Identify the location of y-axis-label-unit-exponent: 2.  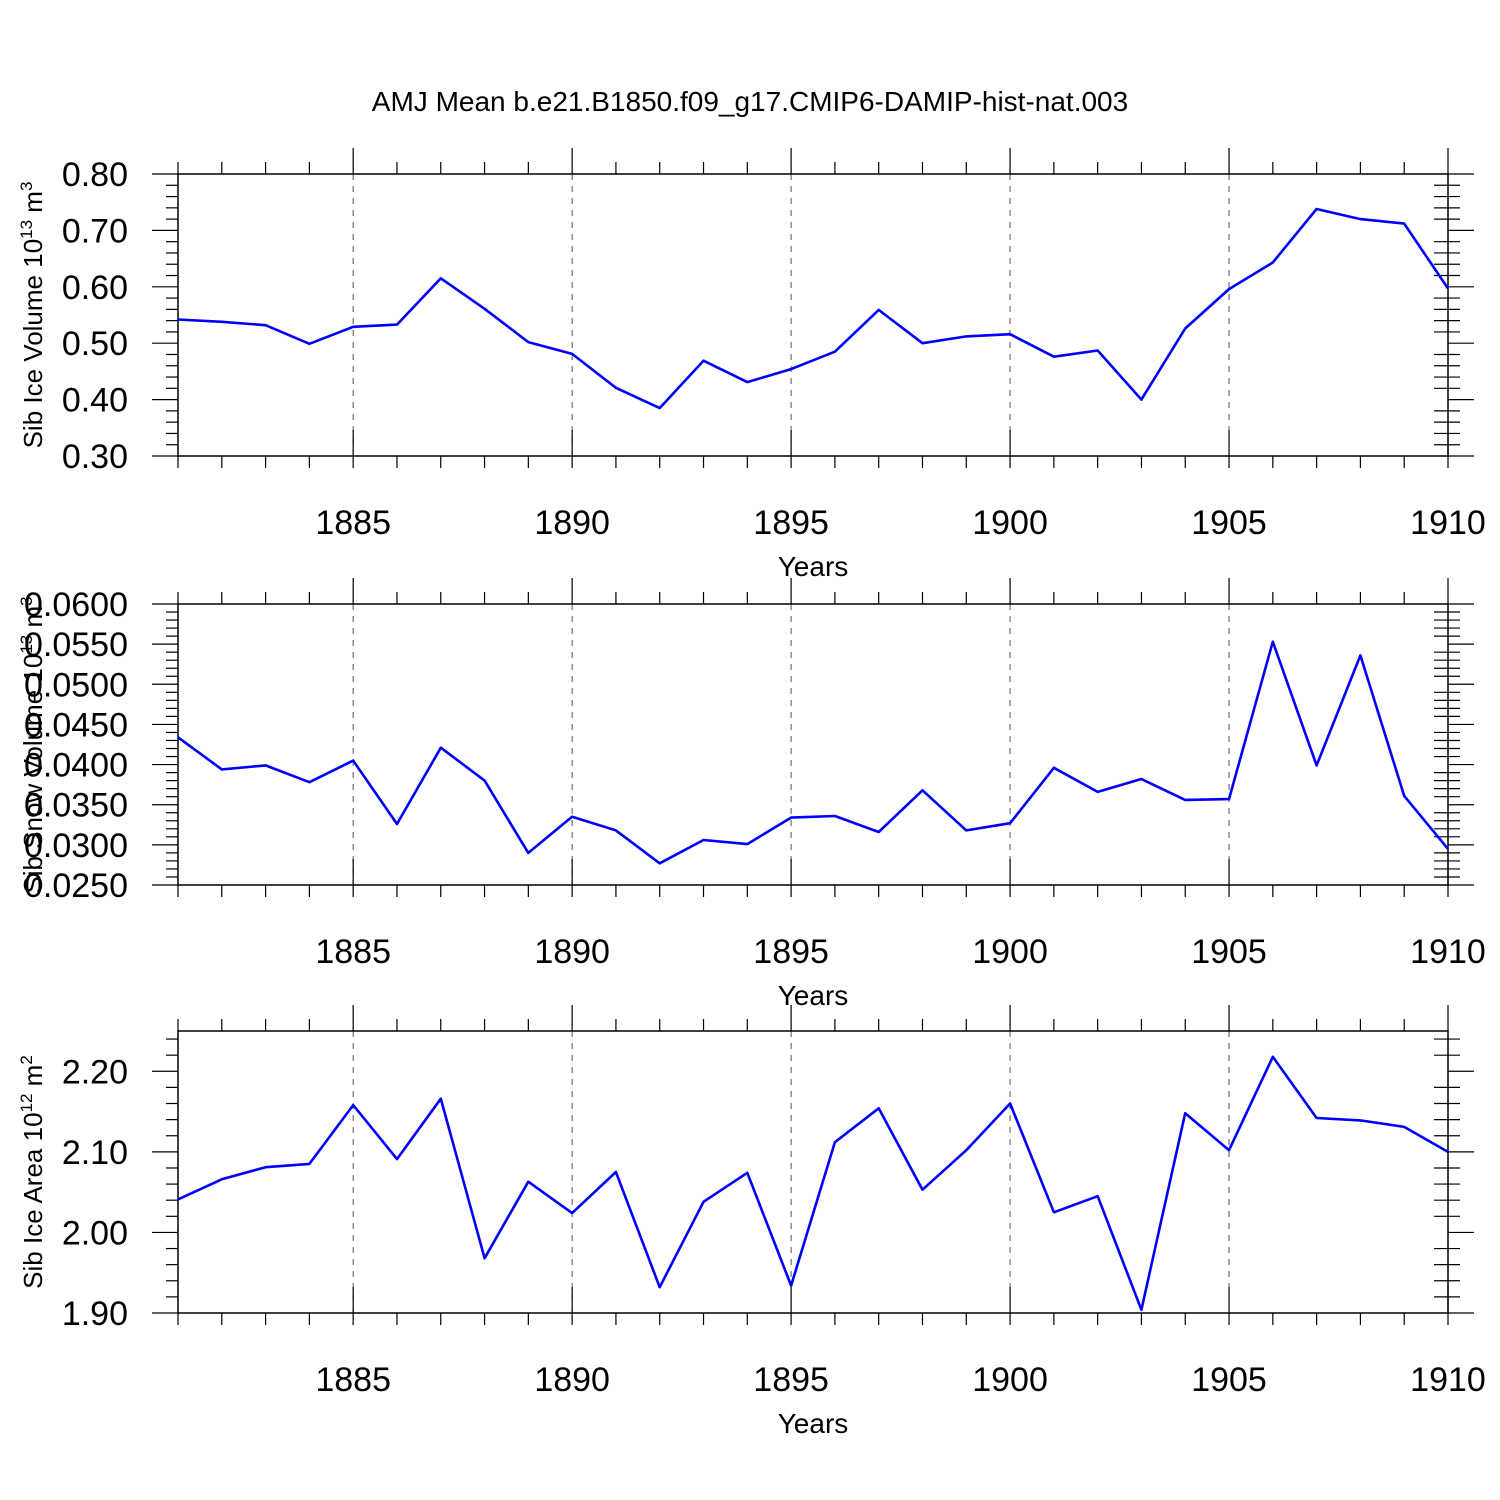
(26, 1059).